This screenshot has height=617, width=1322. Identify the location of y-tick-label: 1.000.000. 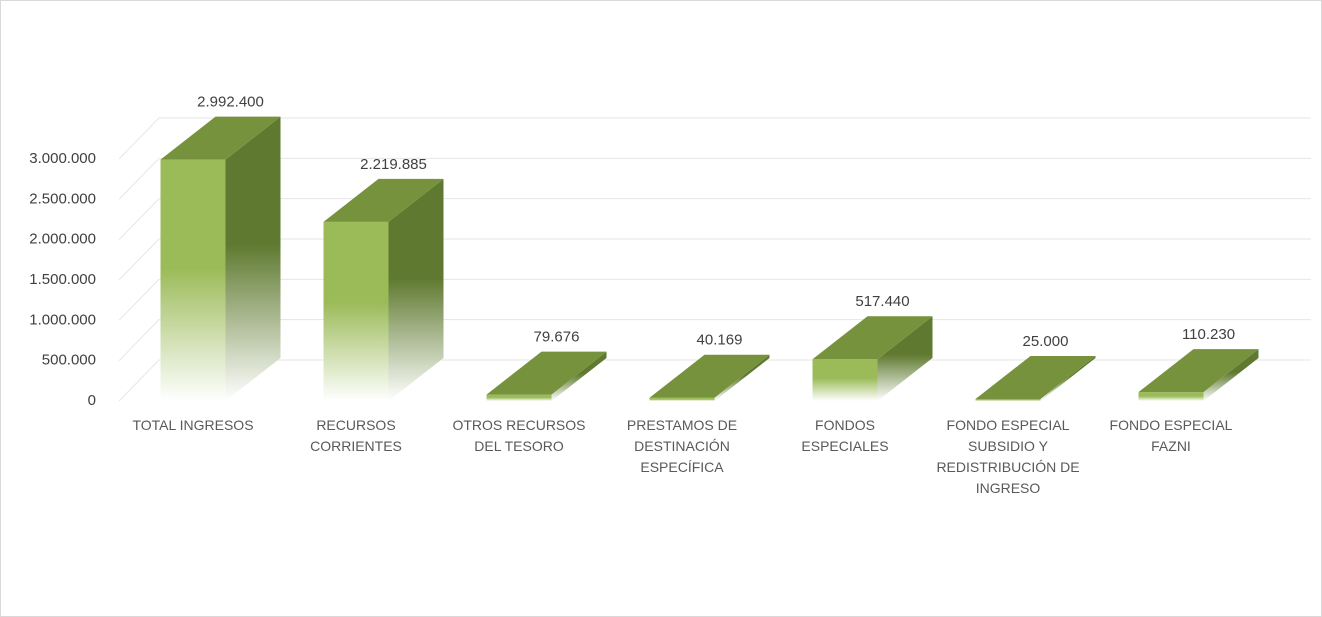
(62, 319).